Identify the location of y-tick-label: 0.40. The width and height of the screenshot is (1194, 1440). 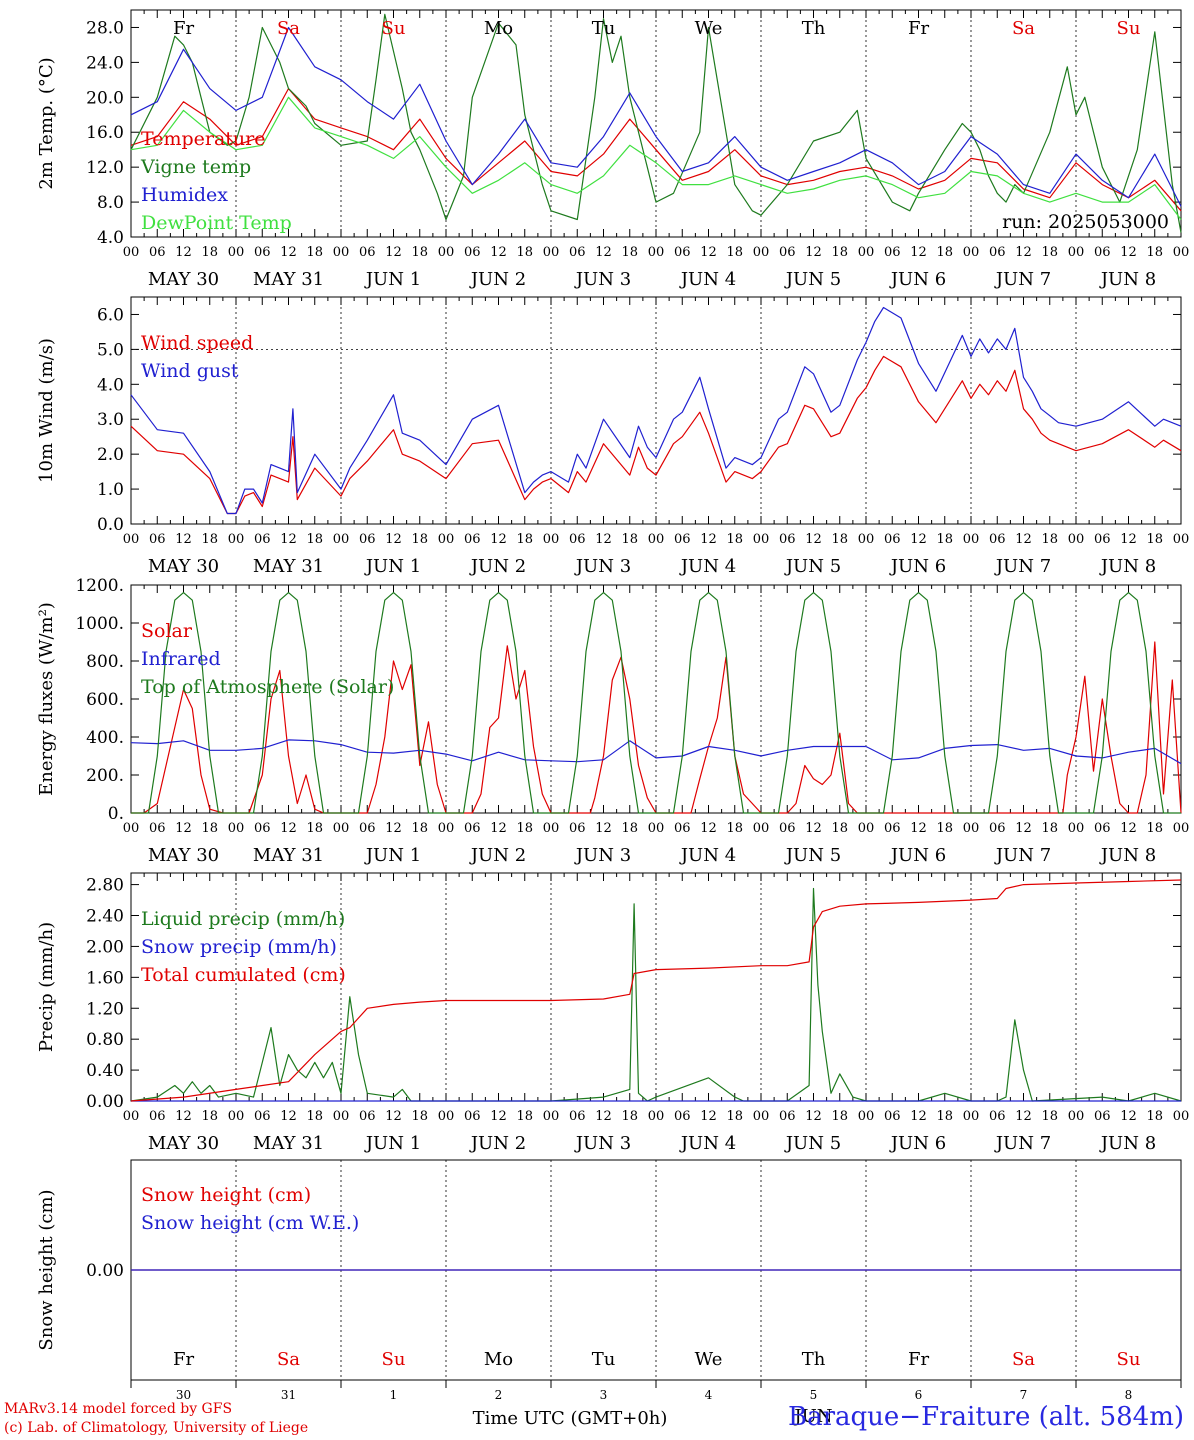
(105, 1071).